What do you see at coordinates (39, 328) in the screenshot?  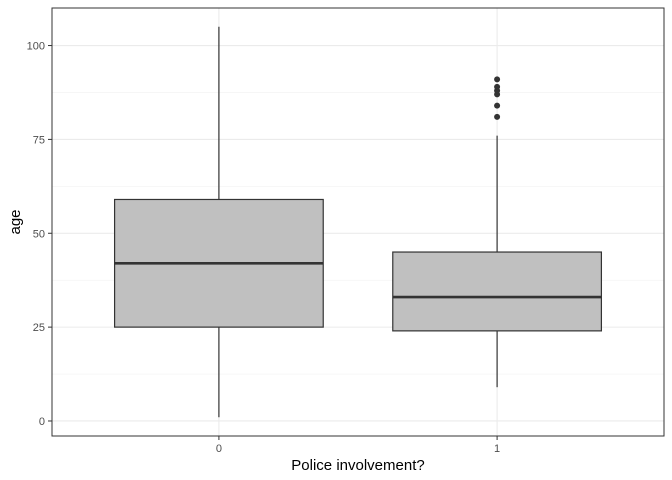 I see `y-tick-label: 25` at bounding box center [39, 328].